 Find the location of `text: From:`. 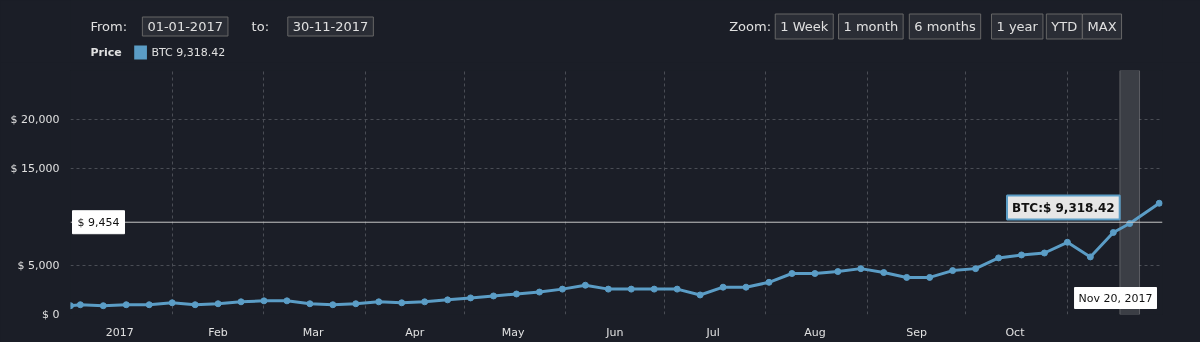

text: From: is located at coordinates (109, 26).